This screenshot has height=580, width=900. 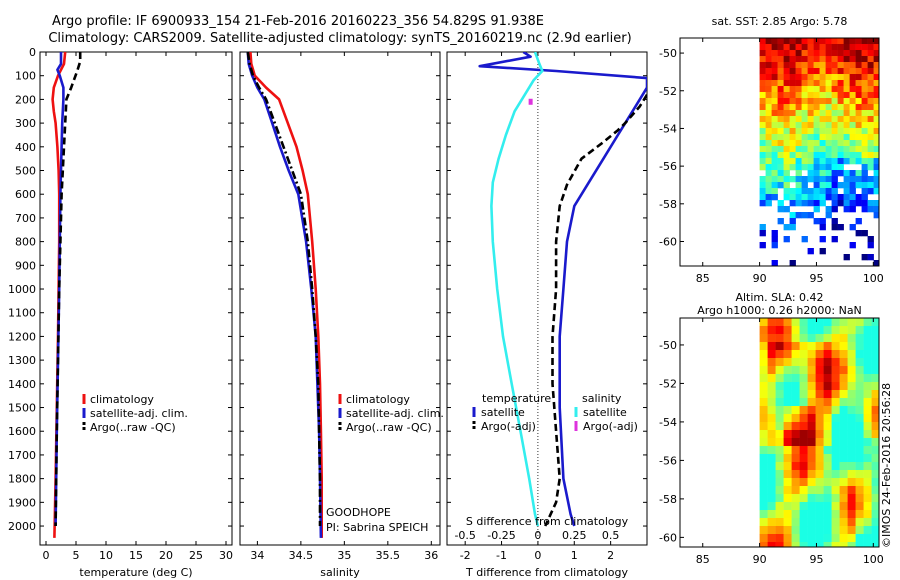 I want to click on salinity-xtick-label: 34, so click(x=257, y=555).